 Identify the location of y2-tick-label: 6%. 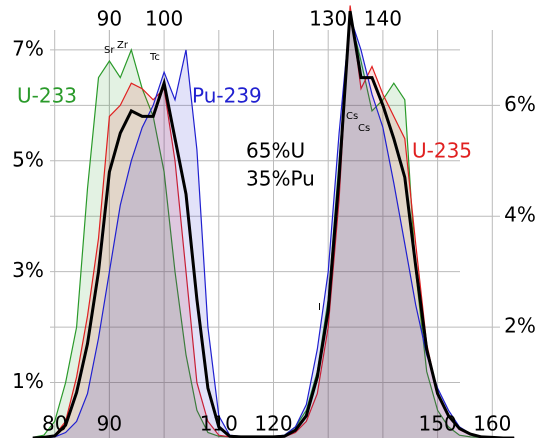
(520, 104).